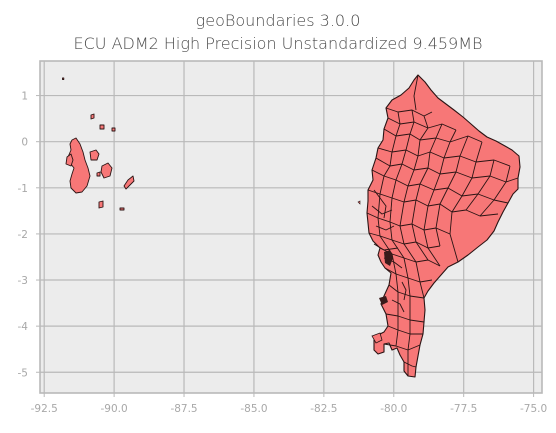 This screenshot has width=556, height=433. What do you see at coordinates (102, 127) in the screenshot?
I see `marchena-island` at bounding box center [102, 127].